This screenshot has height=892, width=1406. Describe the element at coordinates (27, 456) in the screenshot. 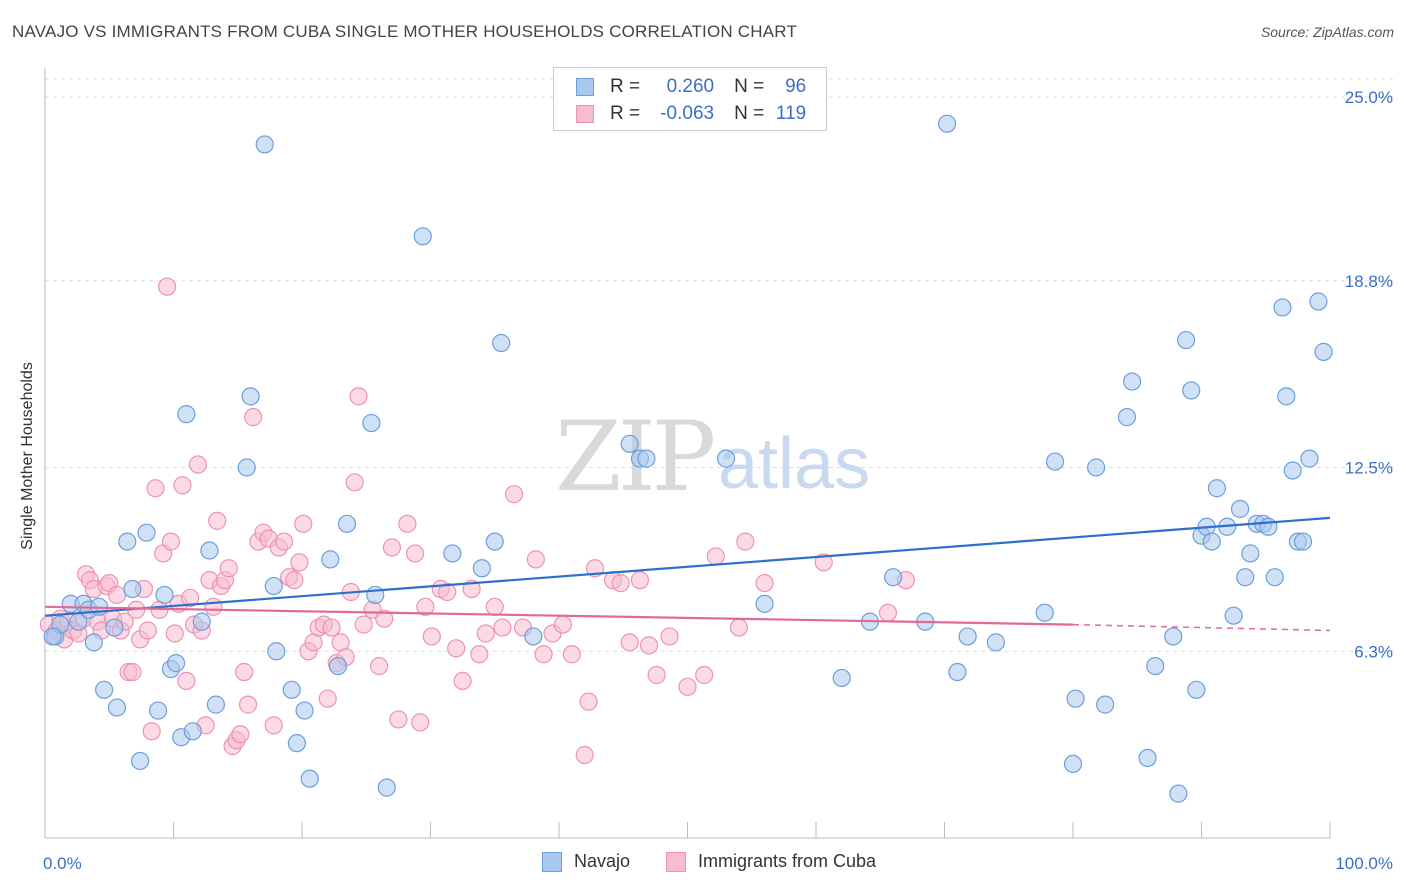

I see `y-axis-label: Single Mother Households` at that location.